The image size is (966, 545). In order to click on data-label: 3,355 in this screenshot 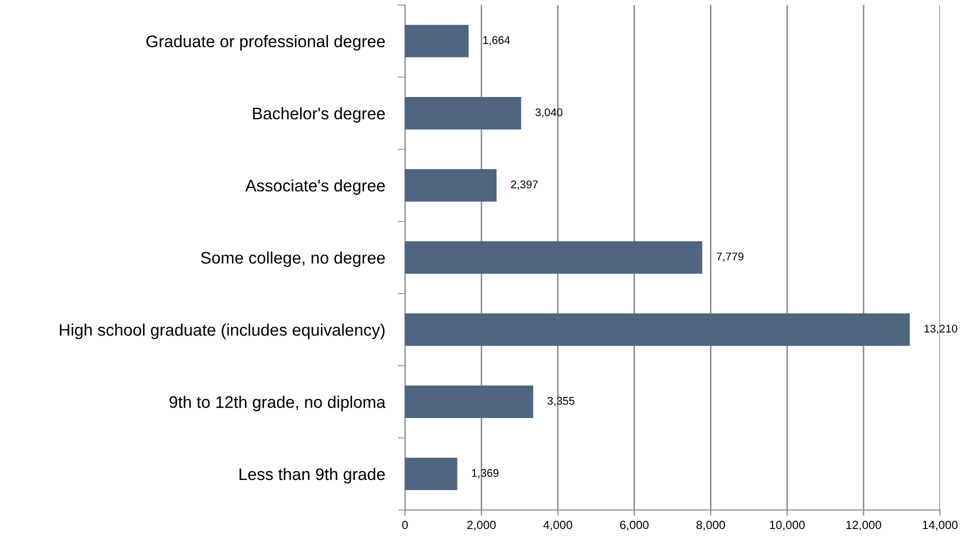, I will do `click(561, 401)`.